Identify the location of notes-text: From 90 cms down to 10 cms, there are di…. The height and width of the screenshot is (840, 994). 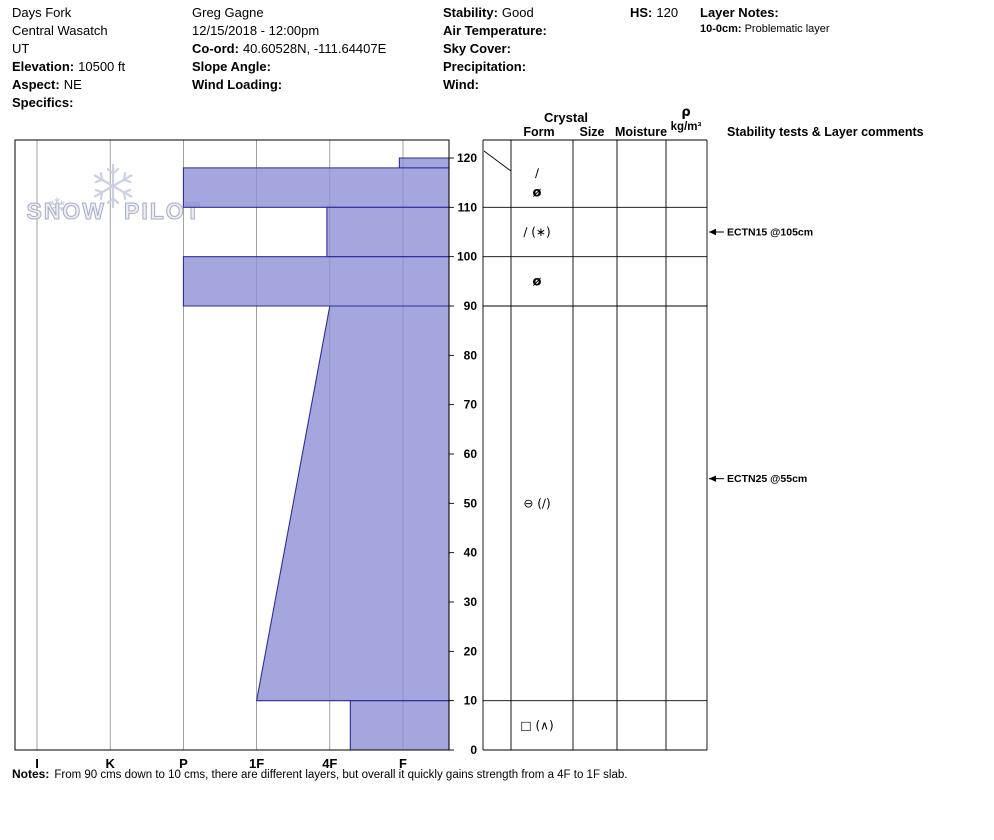
(341, 775).